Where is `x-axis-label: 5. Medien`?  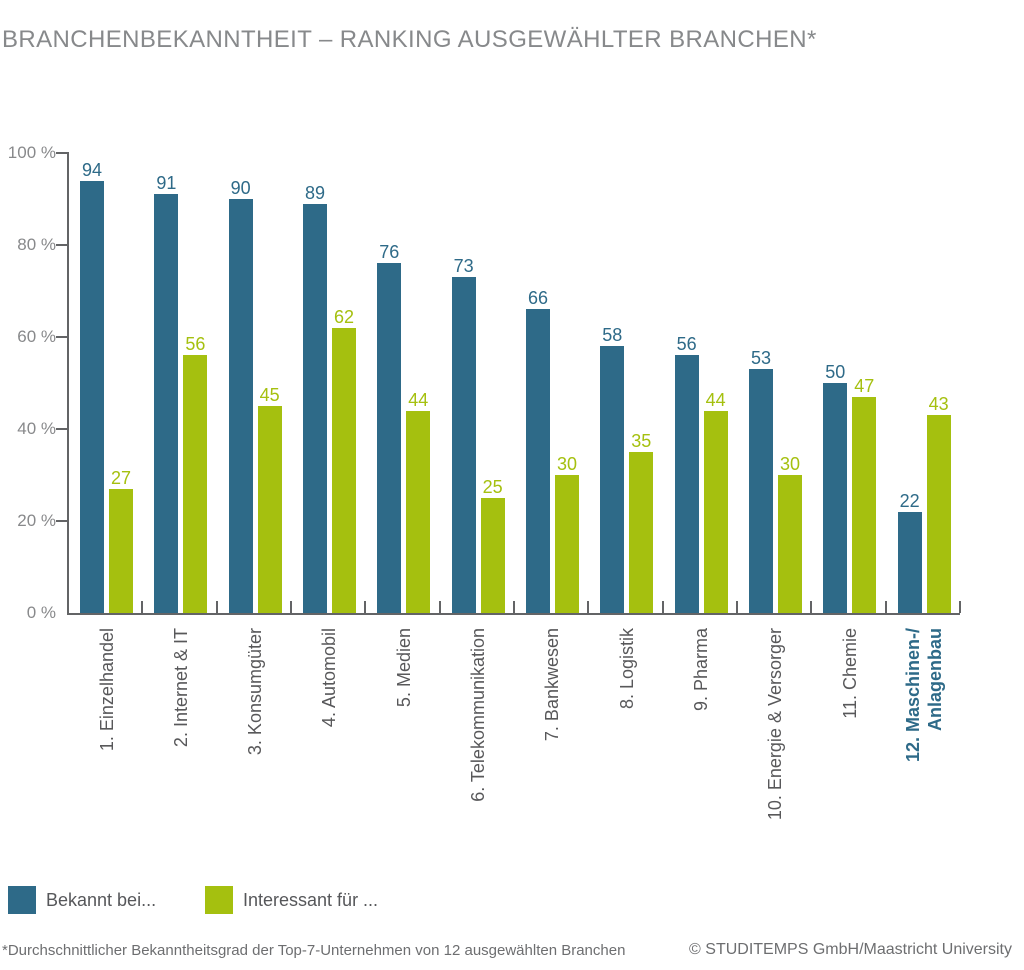 x-axis-label: 5. Medien is located at coordinates (404, 758).